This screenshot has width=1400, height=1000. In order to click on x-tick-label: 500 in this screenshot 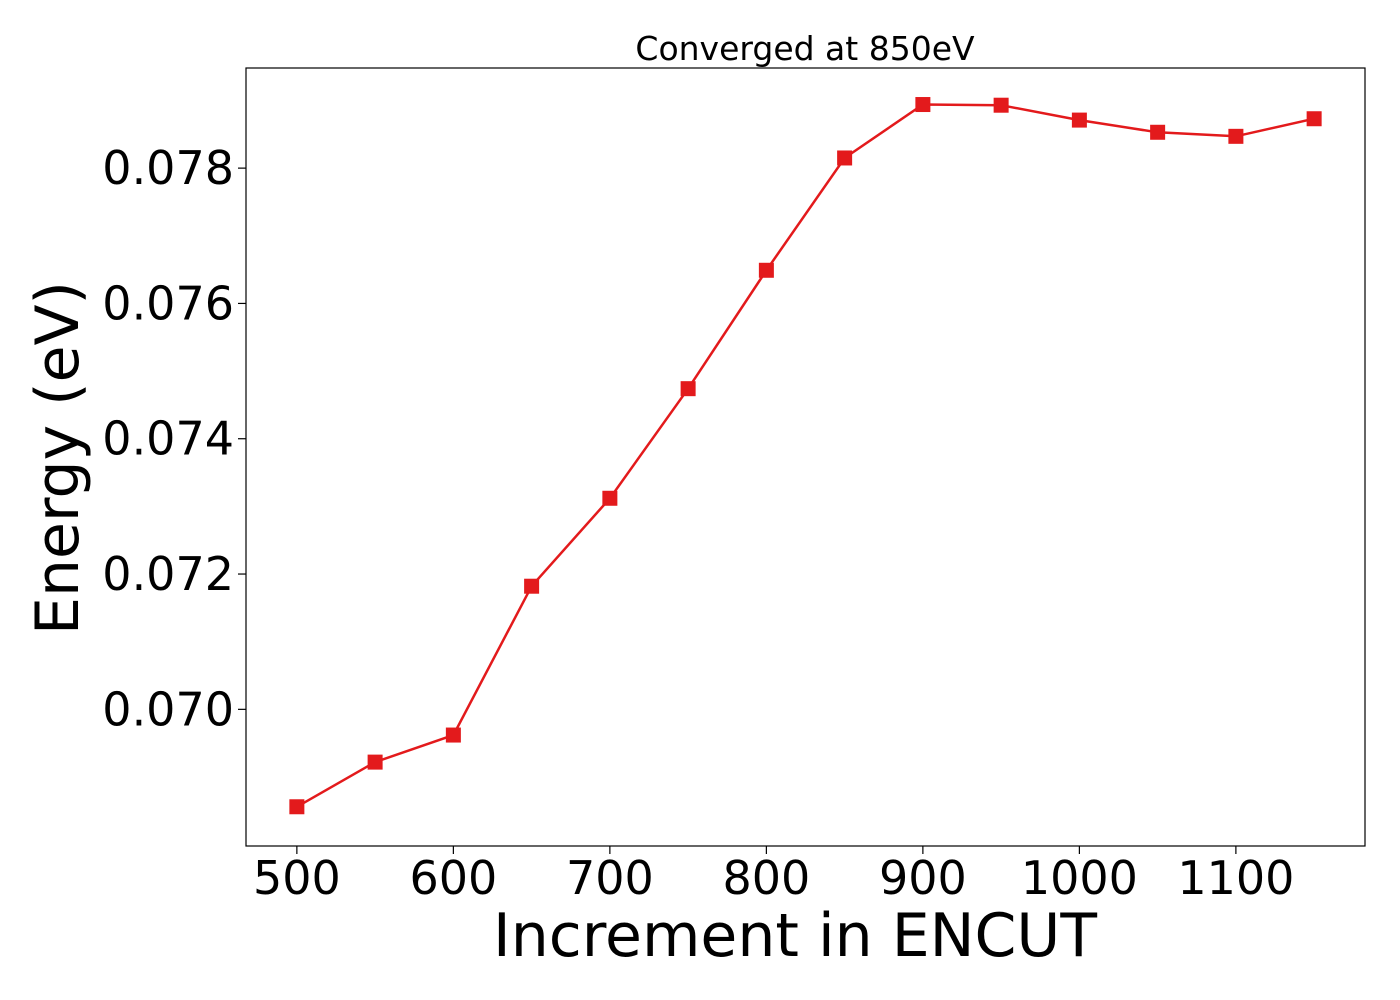, I will do `click(297, 878)`.